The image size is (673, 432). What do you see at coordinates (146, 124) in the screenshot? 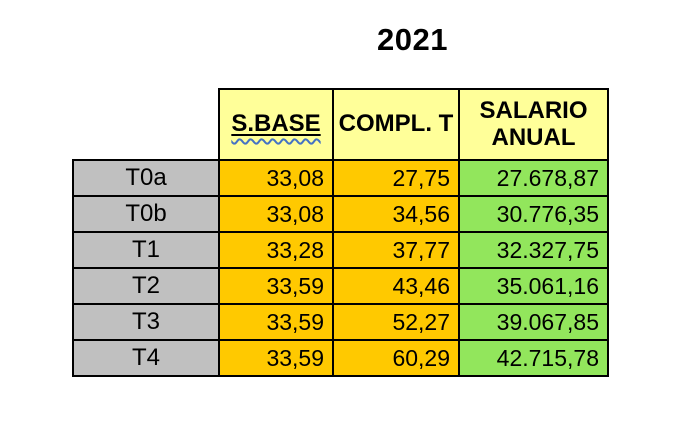
I see `blank-corner-cell` at bounding box center [146, 124].